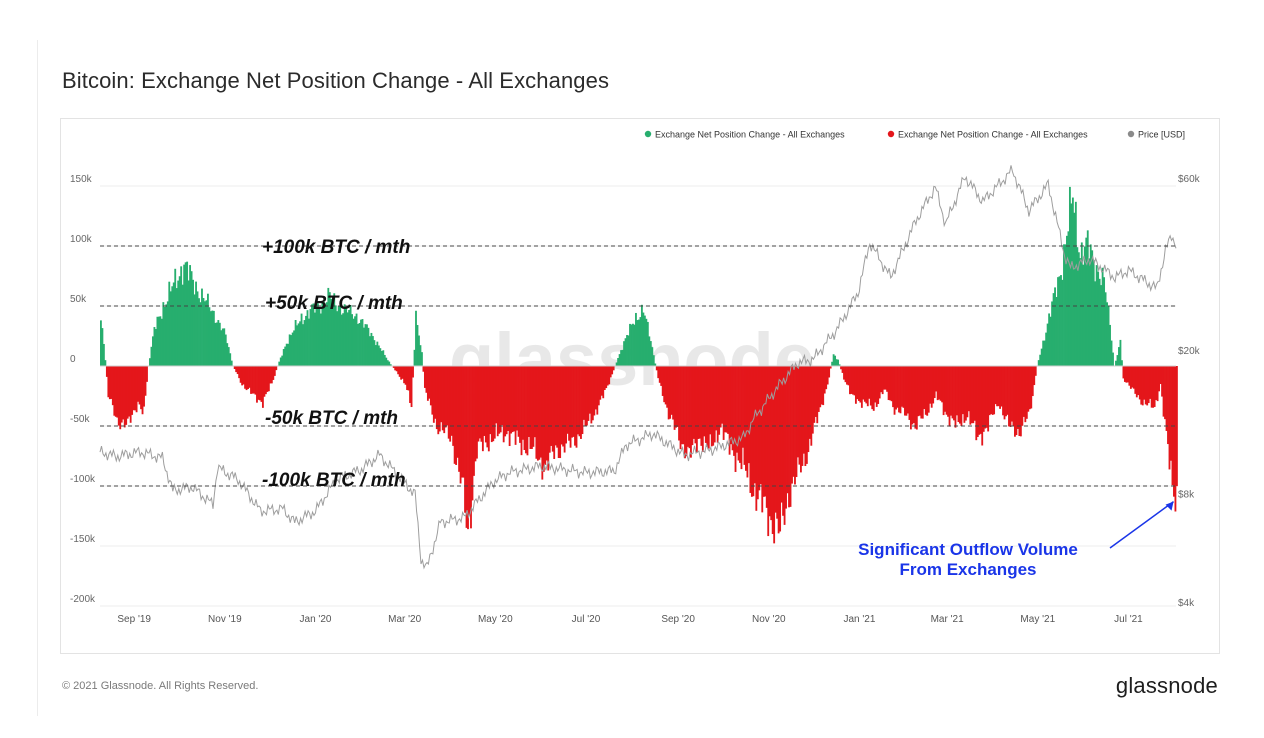 The image size is (1264, 738). Describe the element at coordinates (1037, 619) in the screenshot. I see `x-tick-label: May '21` at that location.